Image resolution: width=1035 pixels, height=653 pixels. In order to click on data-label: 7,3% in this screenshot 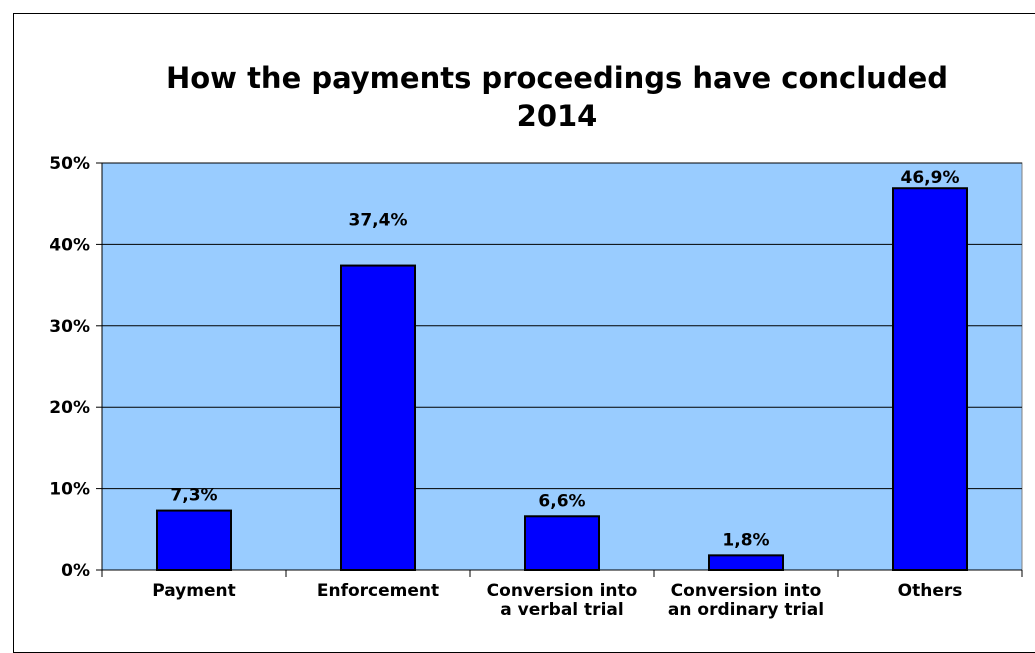, I will do `click(193, 496)`.